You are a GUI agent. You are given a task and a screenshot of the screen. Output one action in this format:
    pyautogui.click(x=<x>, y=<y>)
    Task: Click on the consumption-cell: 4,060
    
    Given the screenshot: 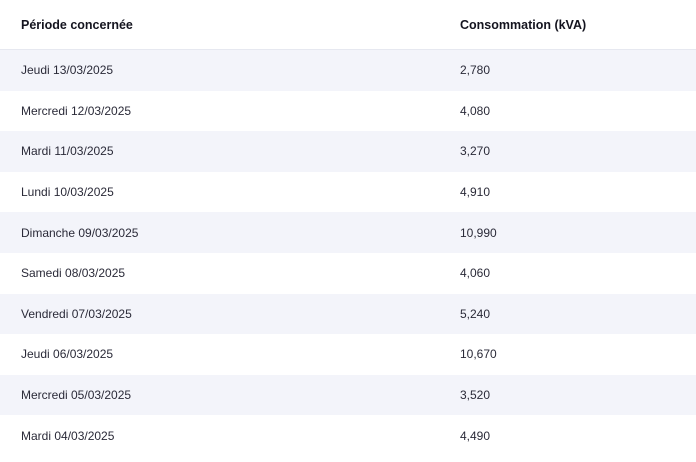 What is the action you would take?
    pyautogui.click(x=475, y=273)
    